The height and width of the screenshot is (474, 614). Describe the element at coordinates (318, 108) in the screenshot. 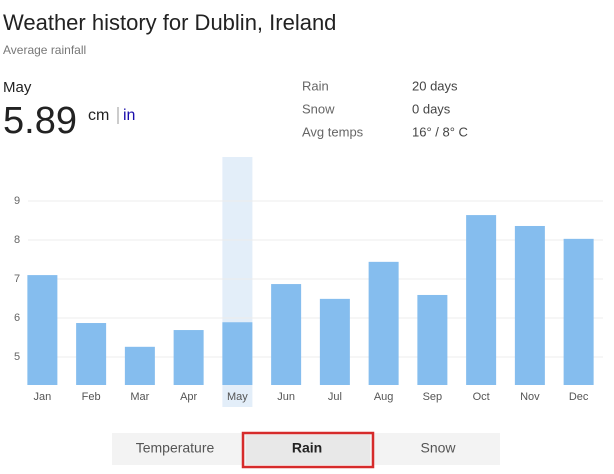

I see `detail-label: Snow` at that location.